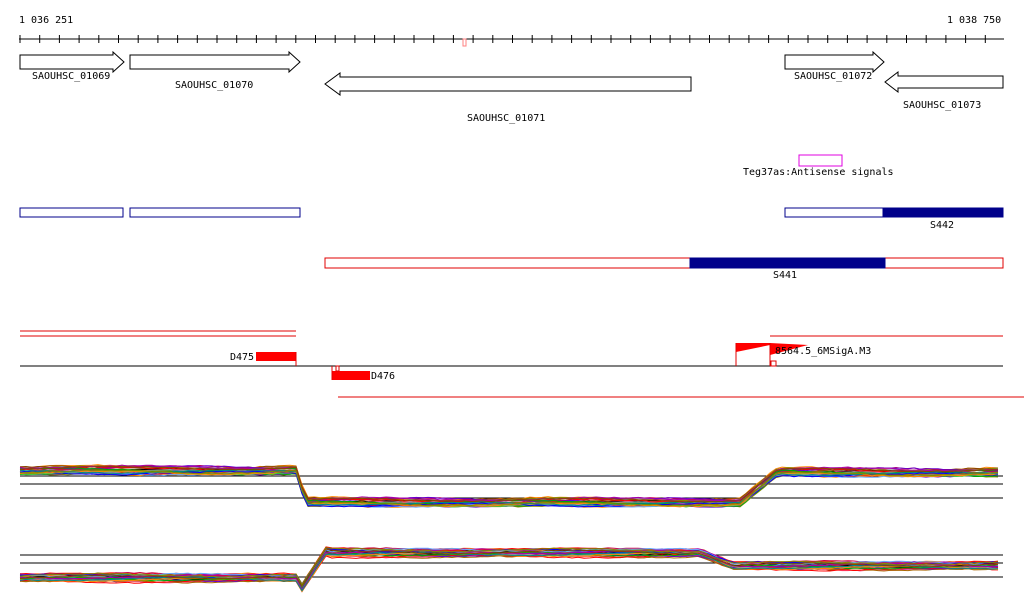 Image resolution: width=1024 pixels, height=615 pixels. I want to click on gene-SAOUHSC_01072: SAOUHSC_01072, so click(834, 66).